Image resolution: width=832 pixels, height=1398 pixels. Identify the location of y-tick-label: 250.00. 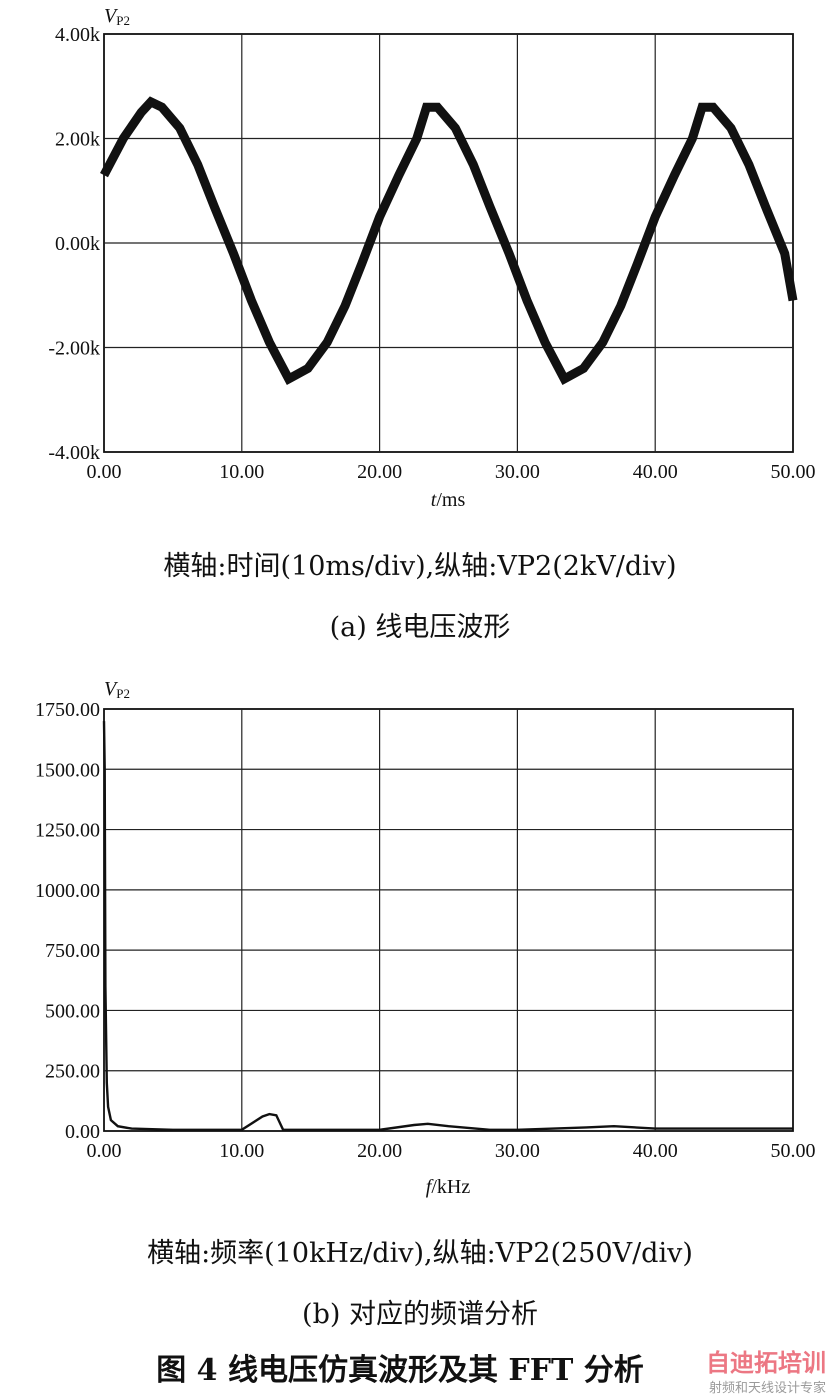
(72, 1072).